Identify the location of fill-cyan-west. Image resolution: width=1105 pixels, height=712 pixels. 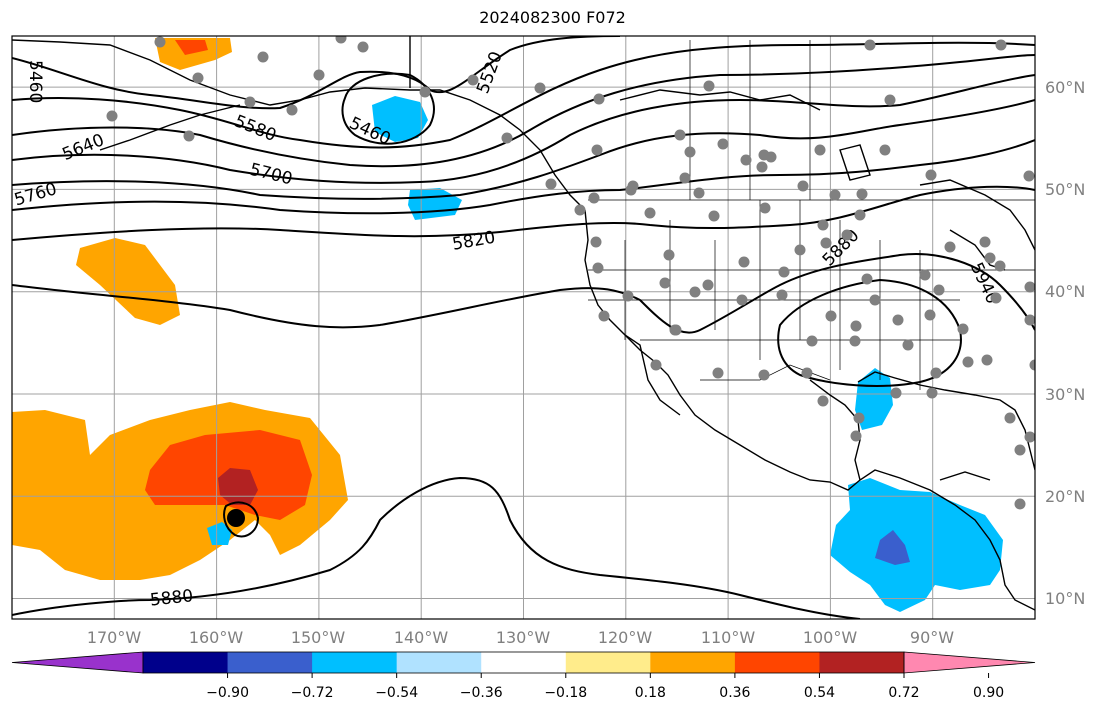
(435, 204).